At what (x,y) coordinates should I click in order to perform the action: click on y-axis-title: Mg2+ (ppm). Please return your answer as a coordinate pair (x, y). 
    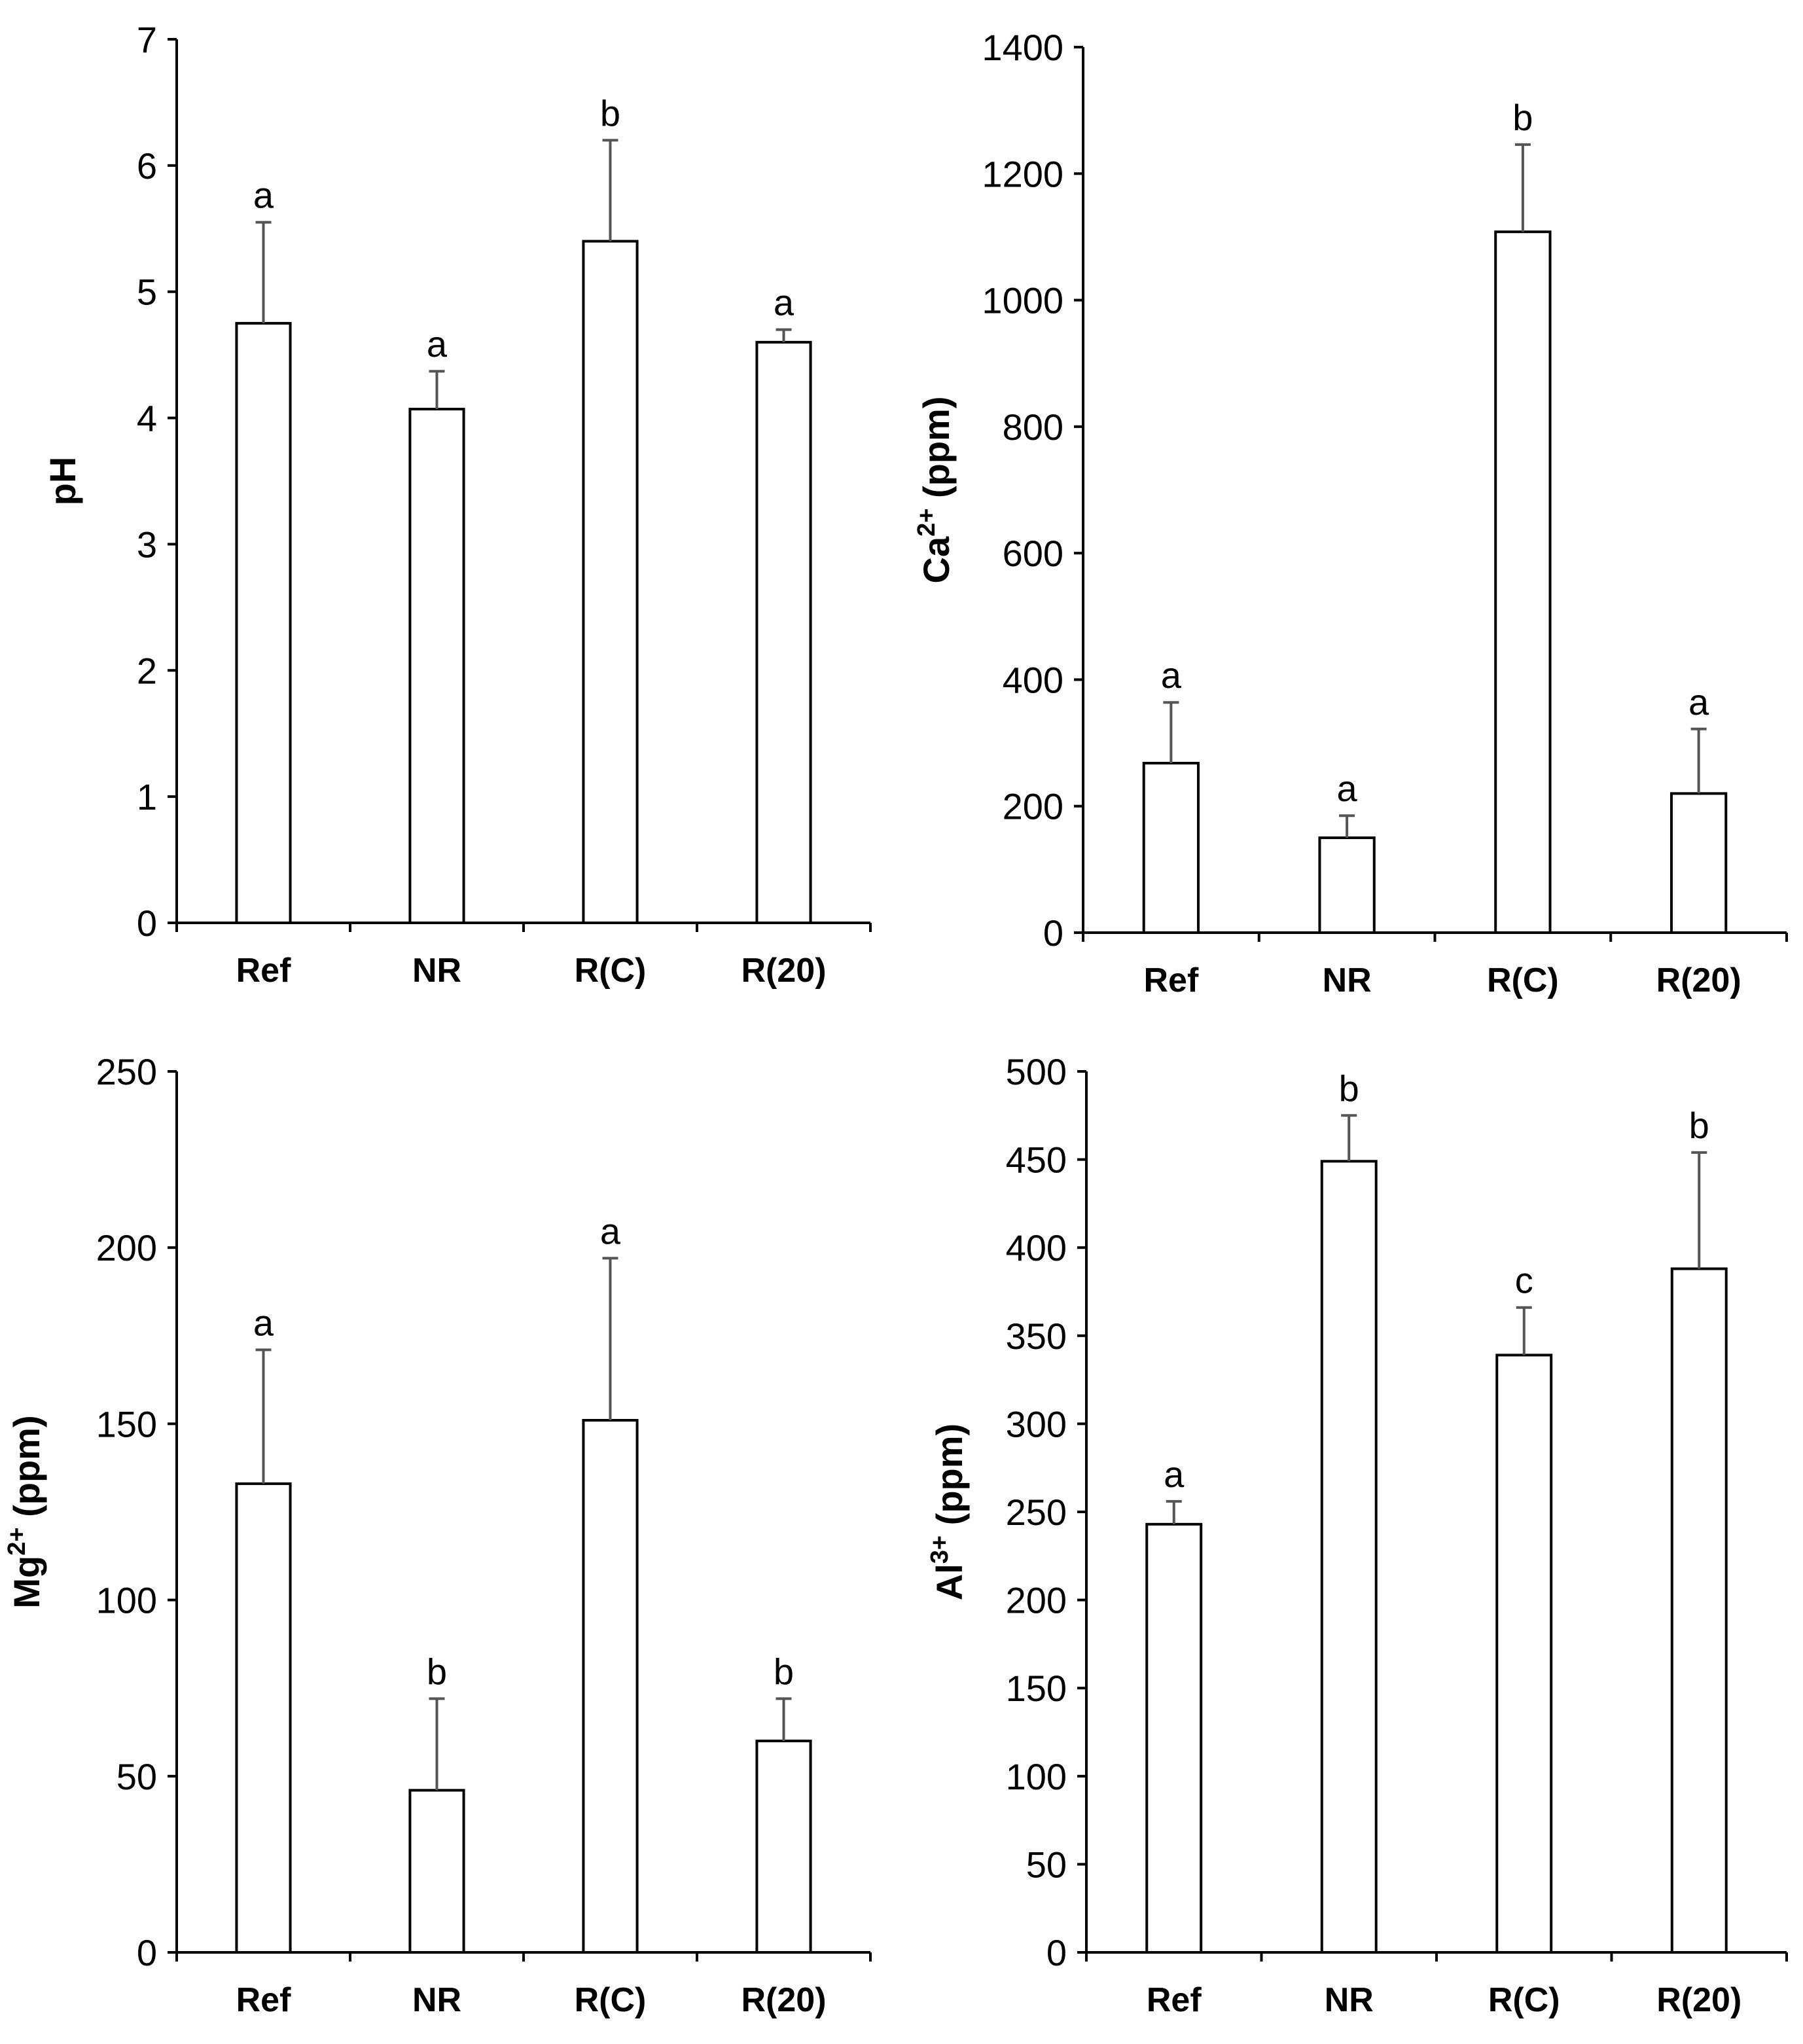
    Looking at the image, I should click on (25, 1511).